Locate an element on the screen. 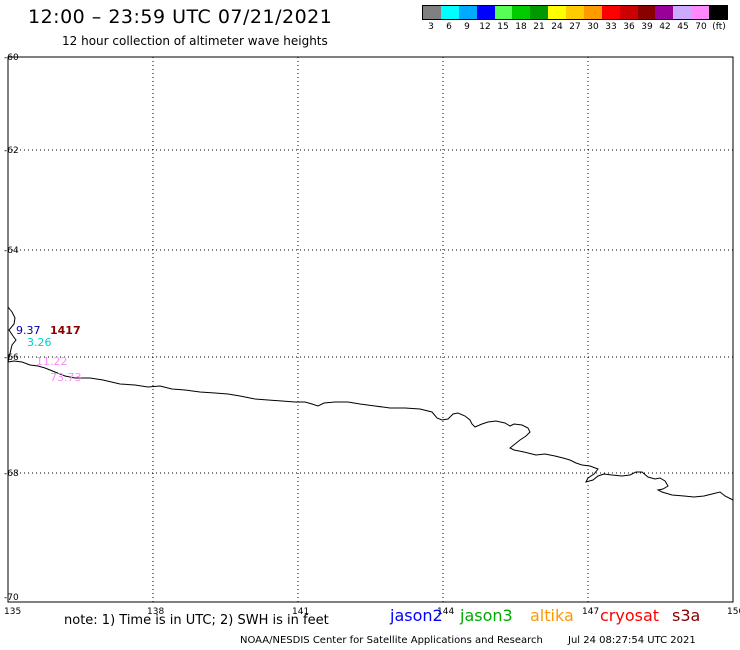 This screenshot has height=650, width=740. satellite-altika: altika is located at coordinates (552, 615).